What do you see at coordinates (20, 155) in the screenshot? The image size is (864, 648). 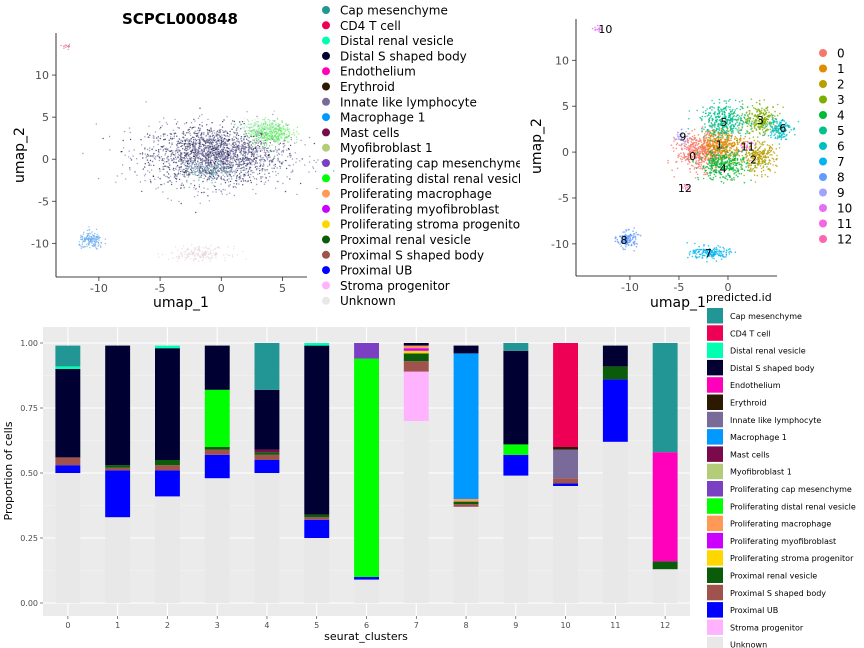 I see `umap-predicted-ylabel: umap_2` at bounding box center [20, 155].